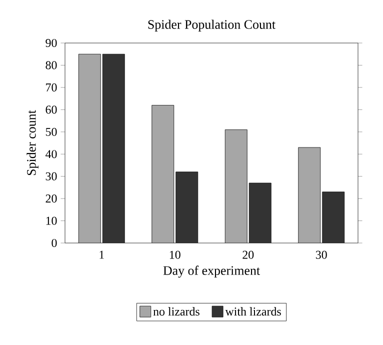  What do you see at coordinates (51, 110) in the screenshot?
I see `y-tick-label: 60` at bounding box center [51, 110].